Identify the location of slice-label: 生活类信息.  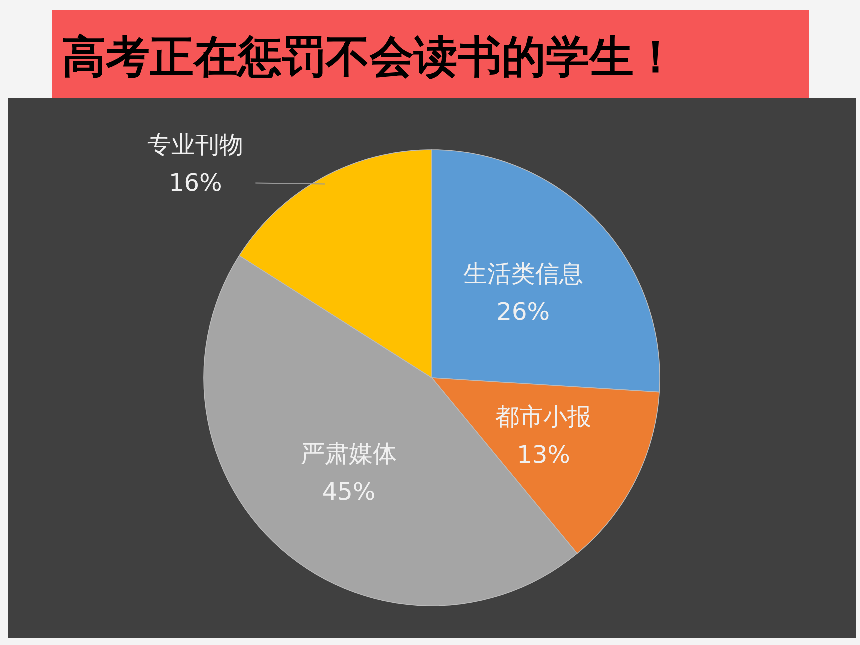
(523, 274).